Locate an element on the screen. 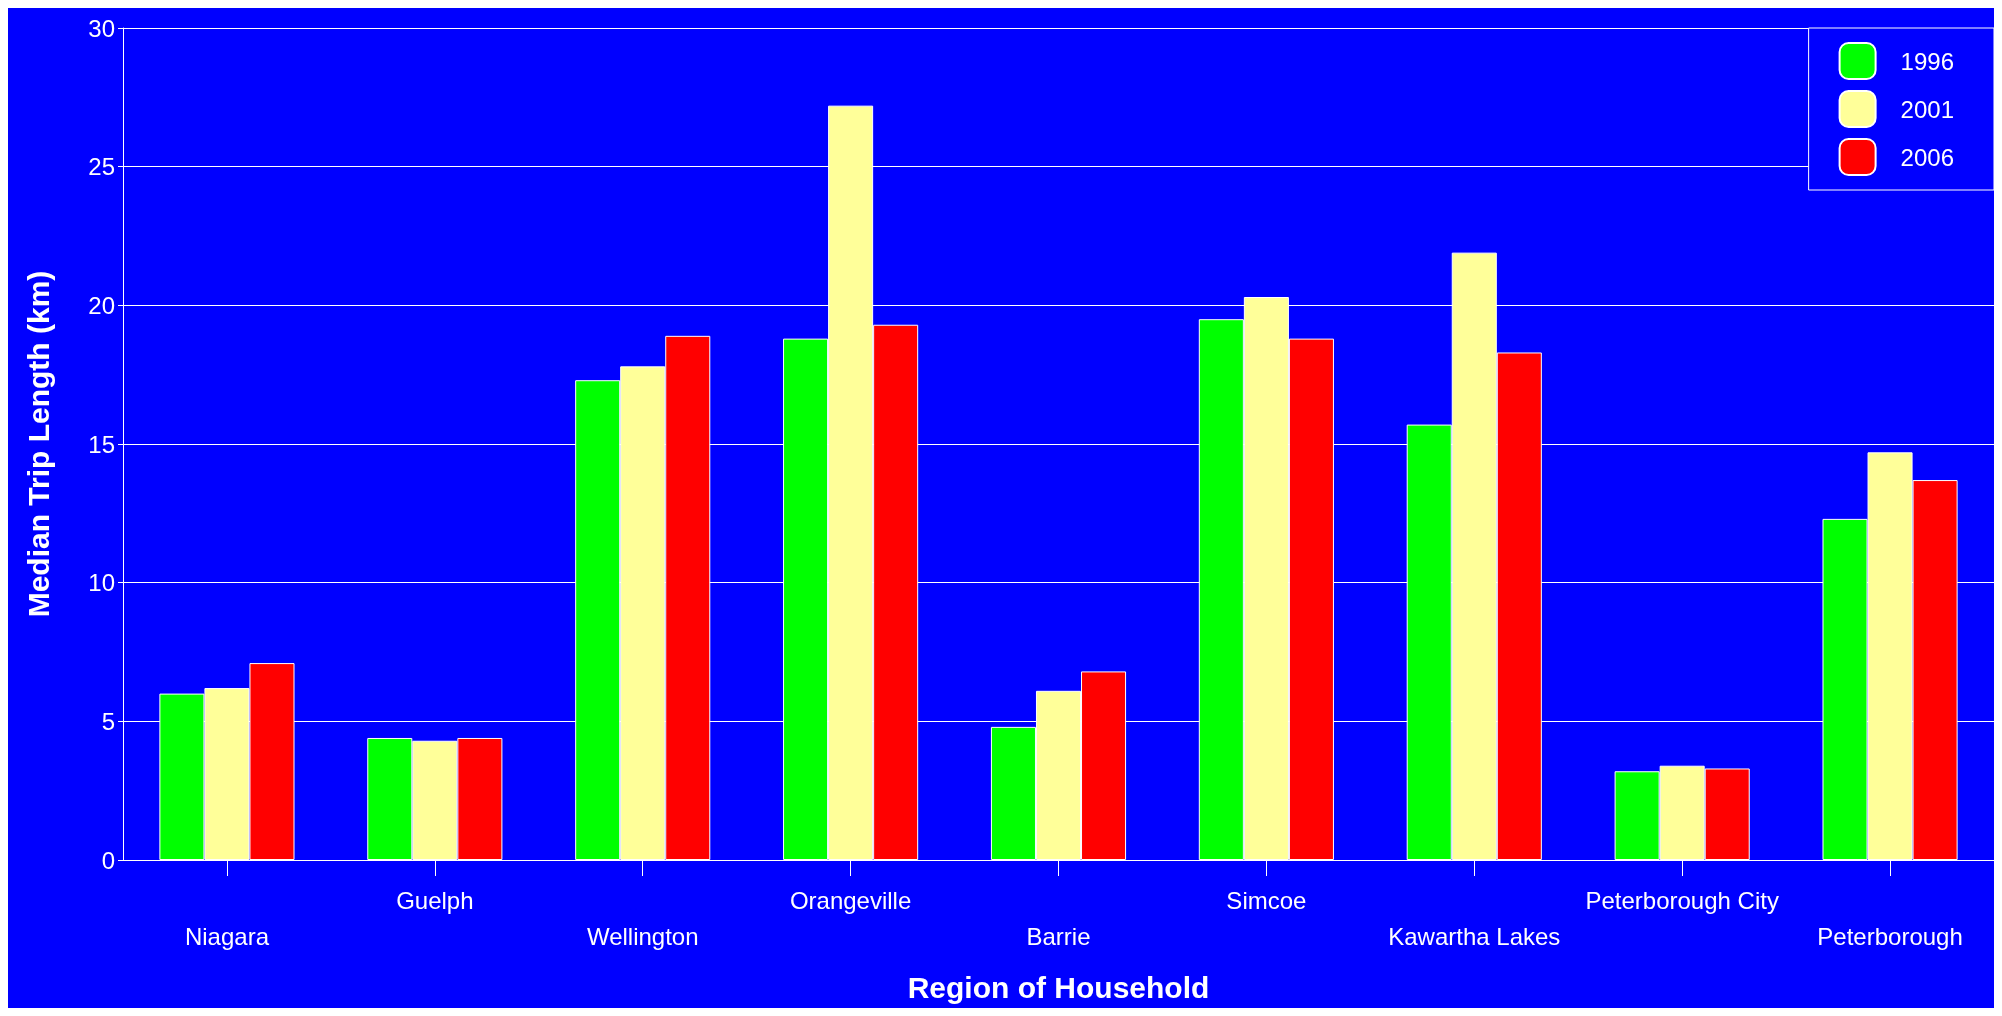 The width and height of the screenshot is (2002, 1016). legend-label: 2001 is located at coordinates (1927, 109).